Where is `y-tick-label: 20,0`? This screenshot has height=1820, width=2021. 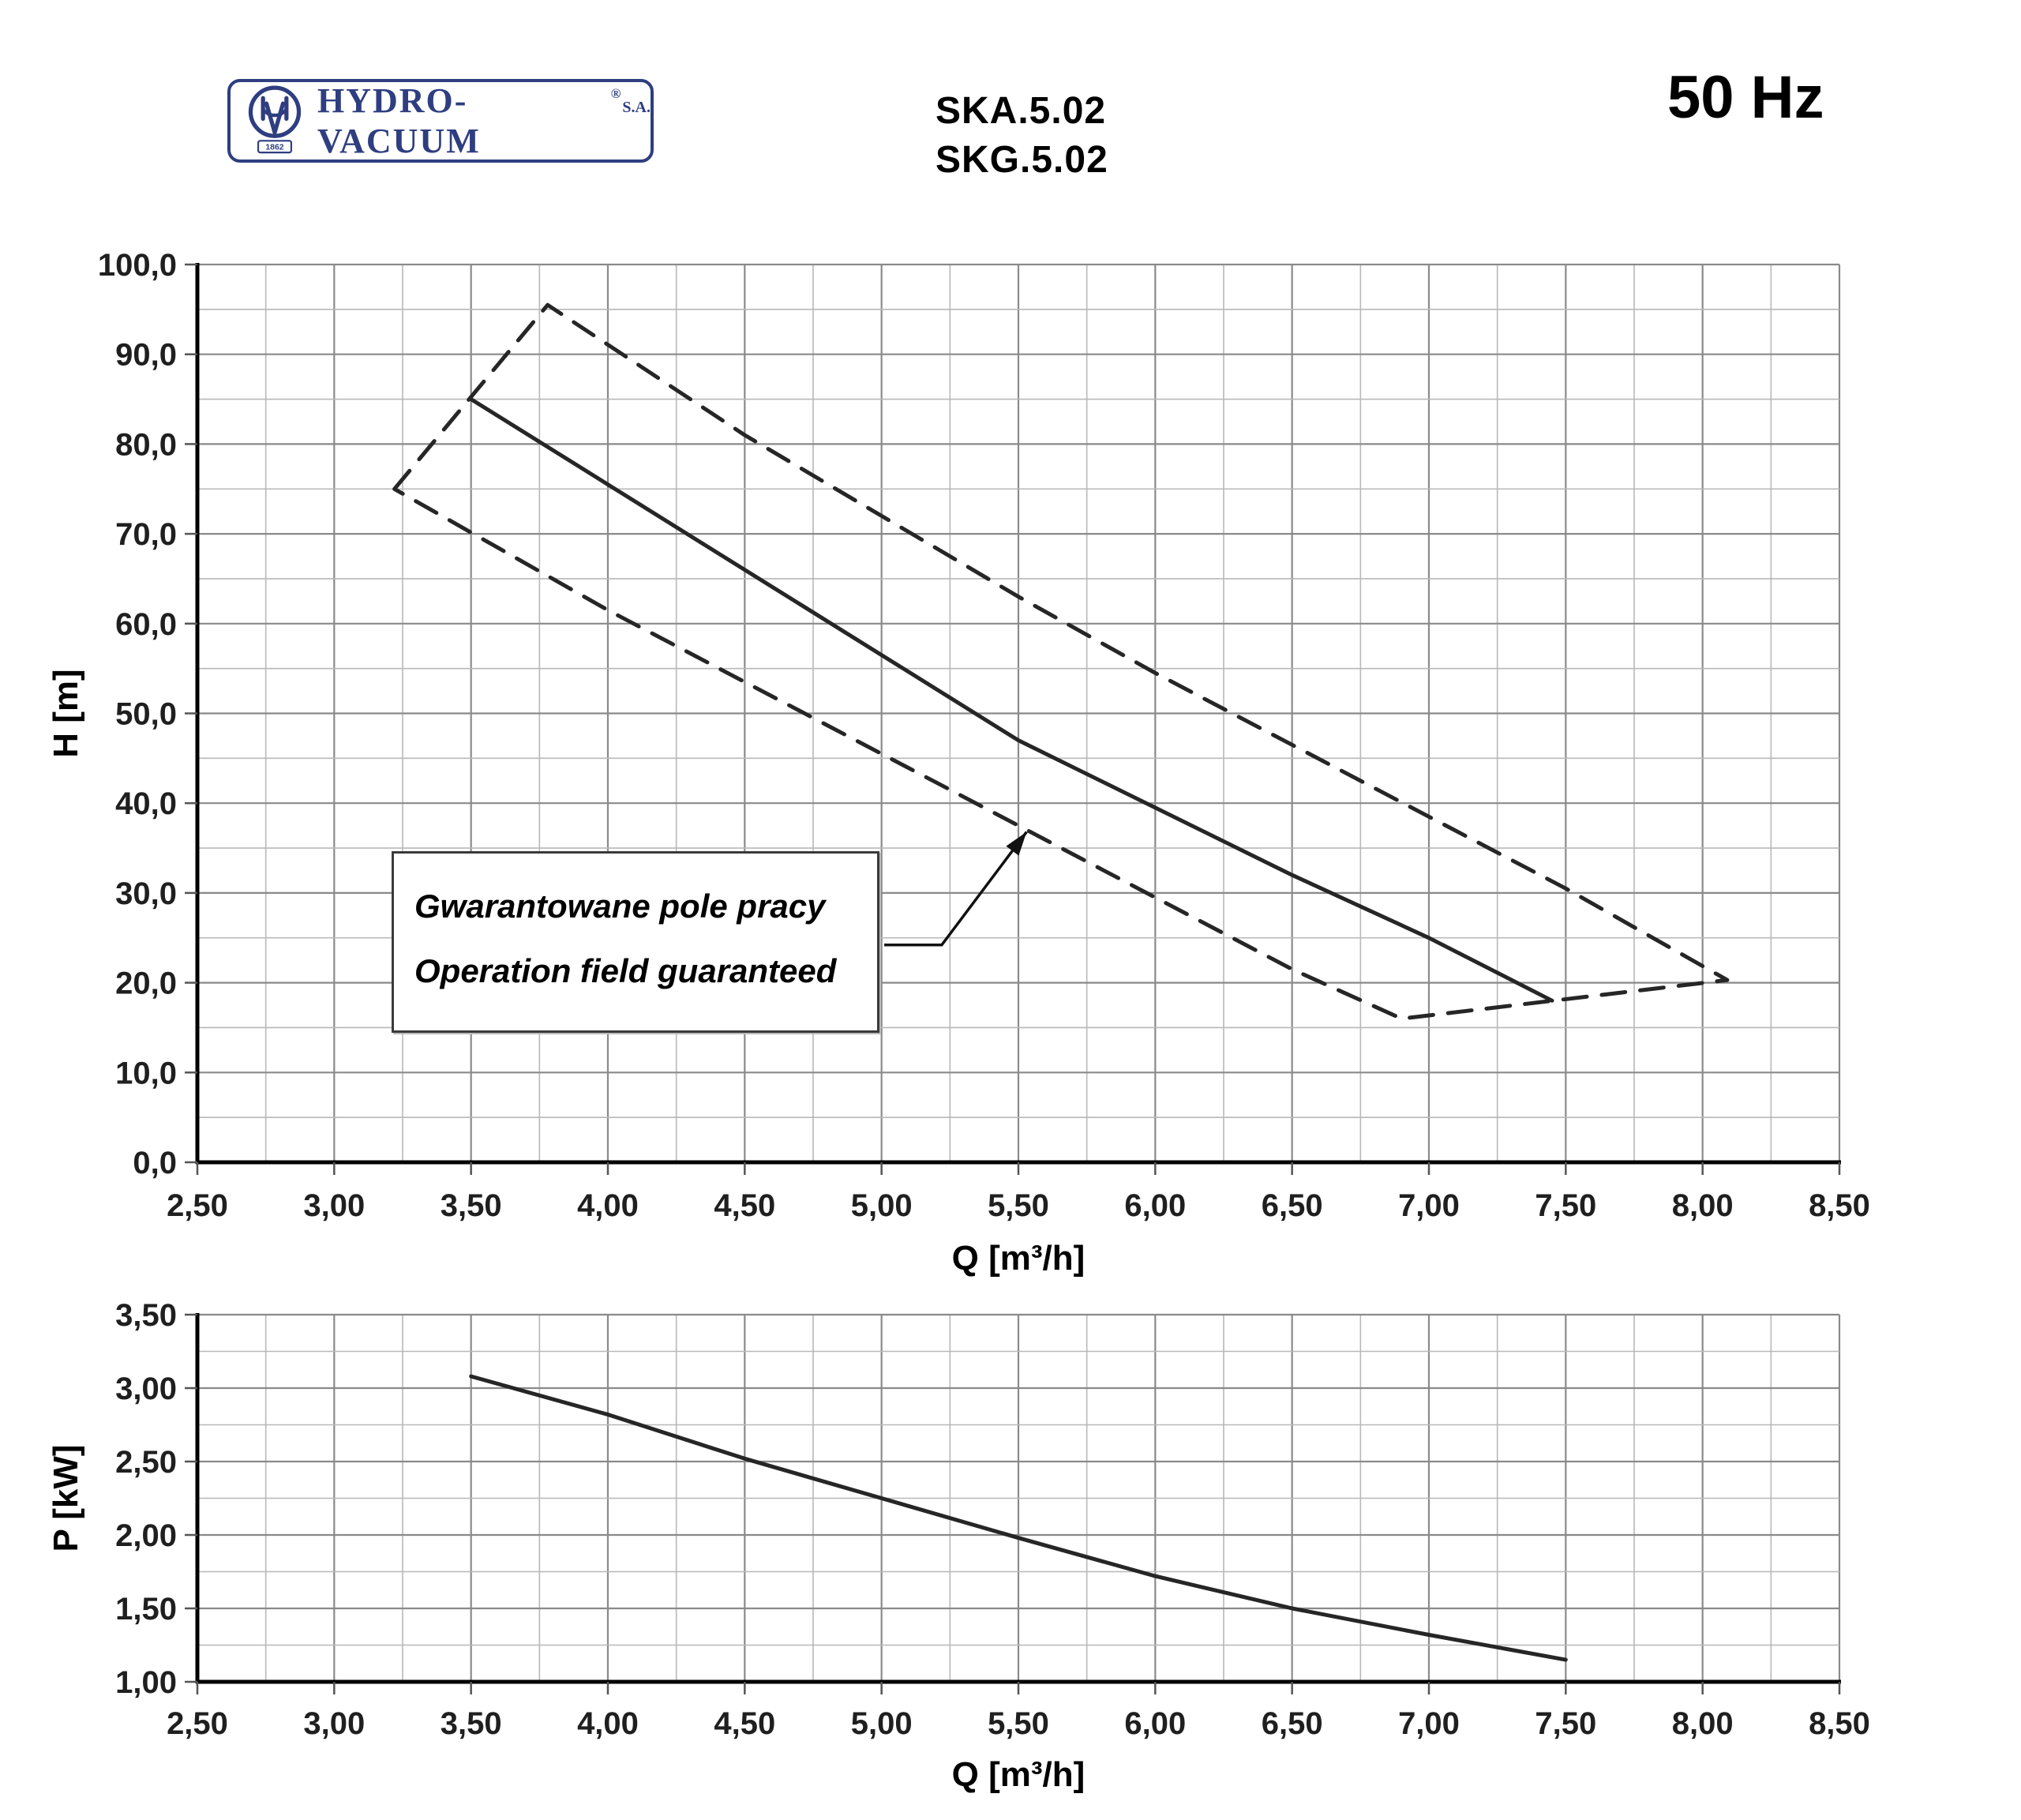
y-tick-label: 20,0 is located at coordinates (146, 983).